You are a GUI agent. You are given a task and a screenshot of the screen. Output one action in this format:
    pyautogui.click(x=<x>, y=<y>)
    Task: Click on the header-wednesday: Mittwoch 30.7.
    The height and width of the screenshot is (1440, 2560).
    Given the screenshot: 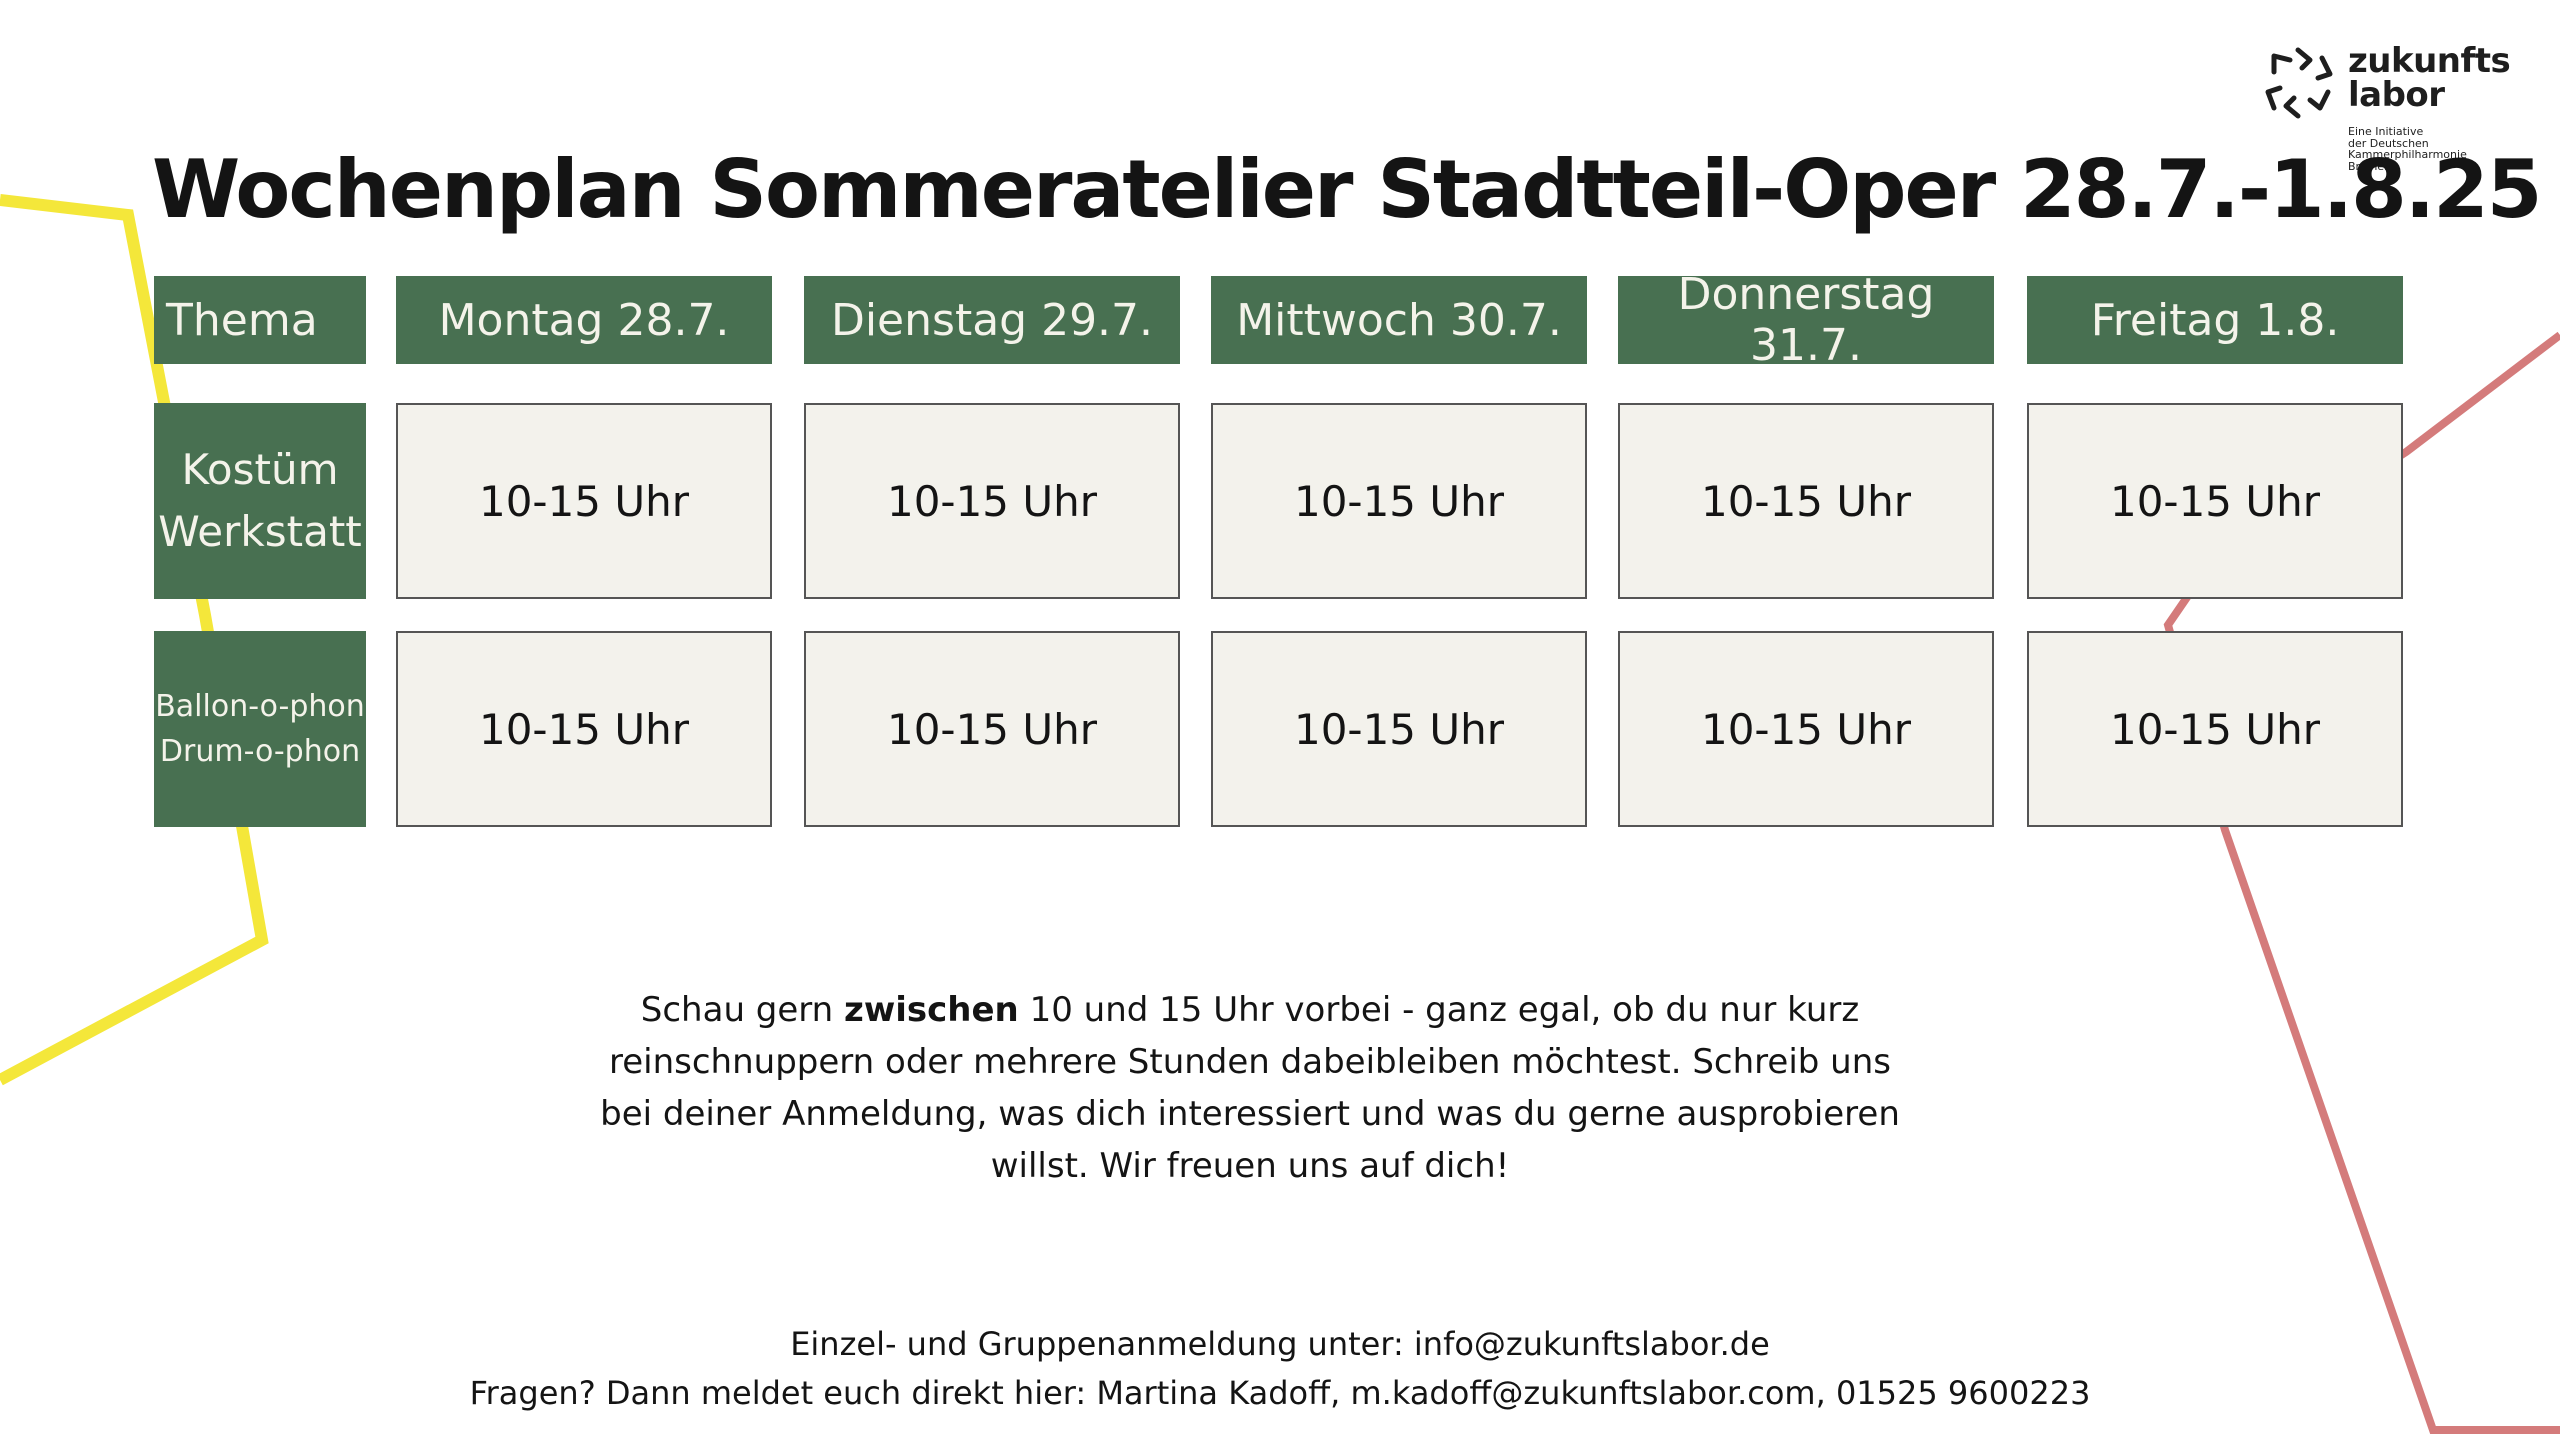 What is the action you would take?
    pyautogui.click(x=1399, y=320)
    